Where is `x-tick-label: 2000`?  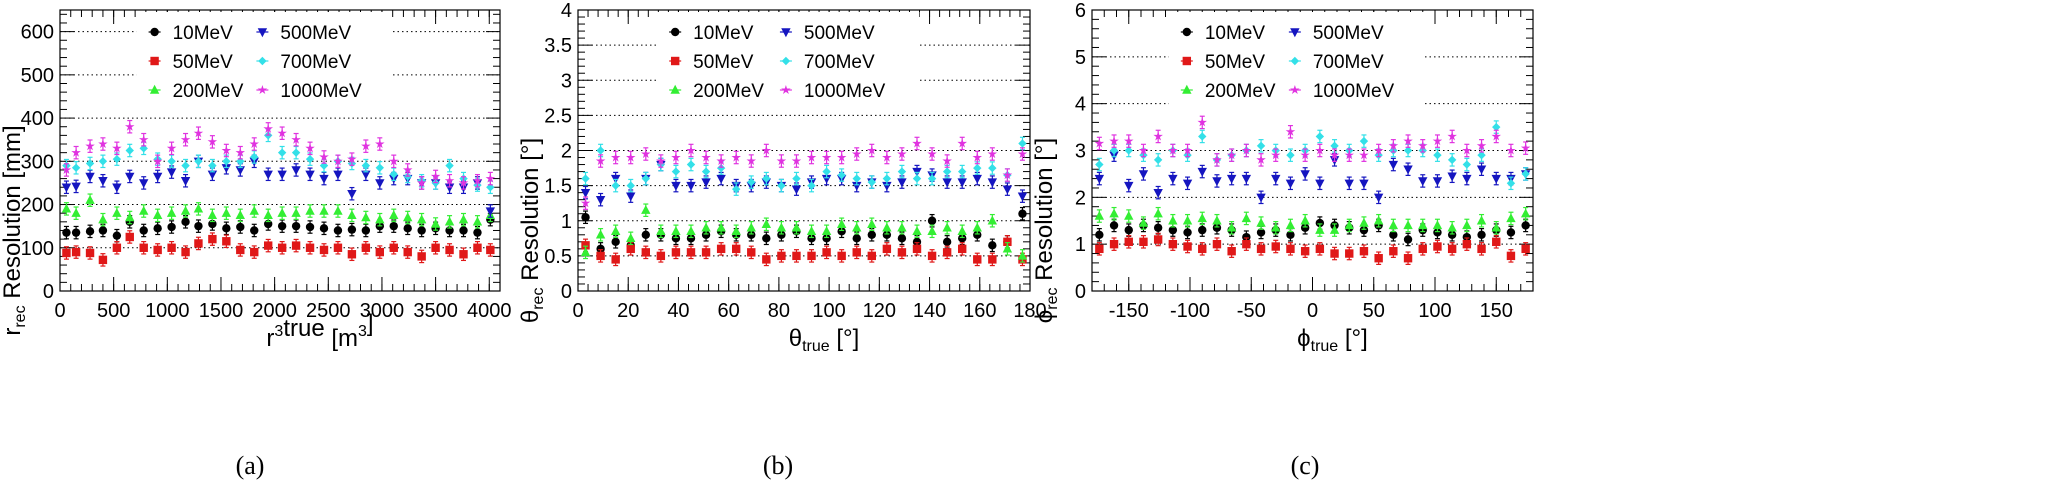 x-tick-label: 2000 is located at coordinates (274, 311).